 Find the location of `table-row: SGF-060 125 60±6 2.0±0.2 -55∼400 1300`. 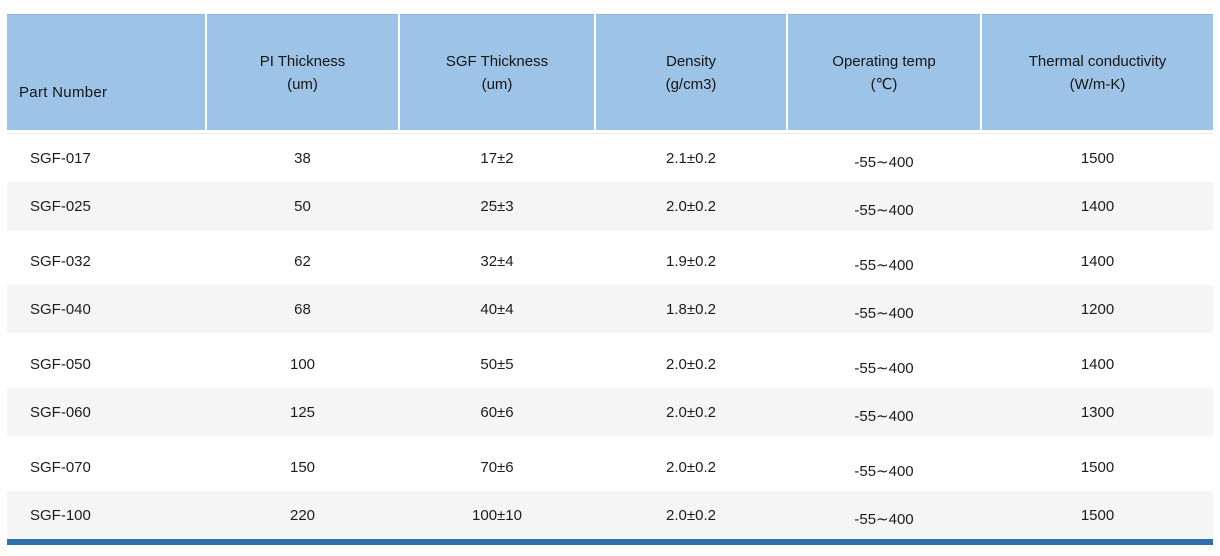

table-row: SGF-060 125 60±6 2.0±0.2 -55∼400 1300 is located at coordinates (610, 412).